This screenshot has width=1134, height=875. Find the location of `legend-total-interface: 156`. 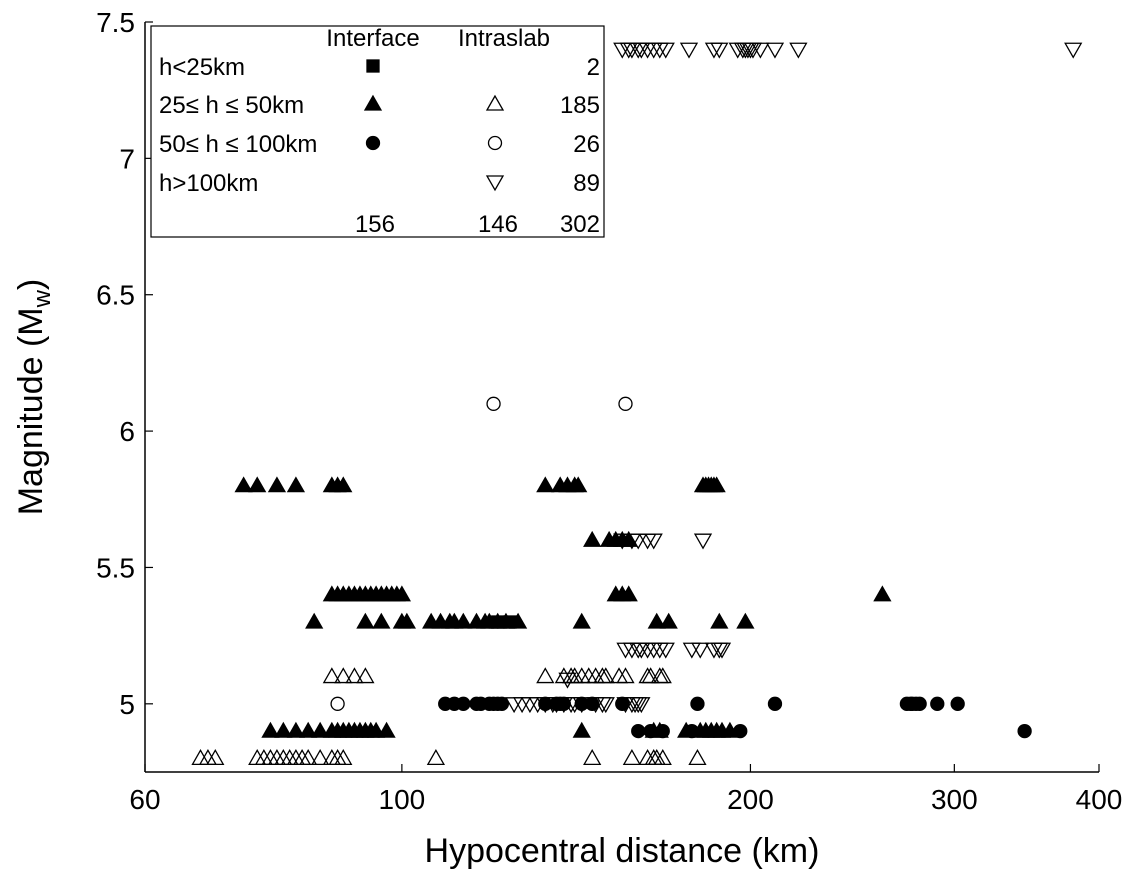

legend-total-interface: 156 is located at coordinates (375, 224).